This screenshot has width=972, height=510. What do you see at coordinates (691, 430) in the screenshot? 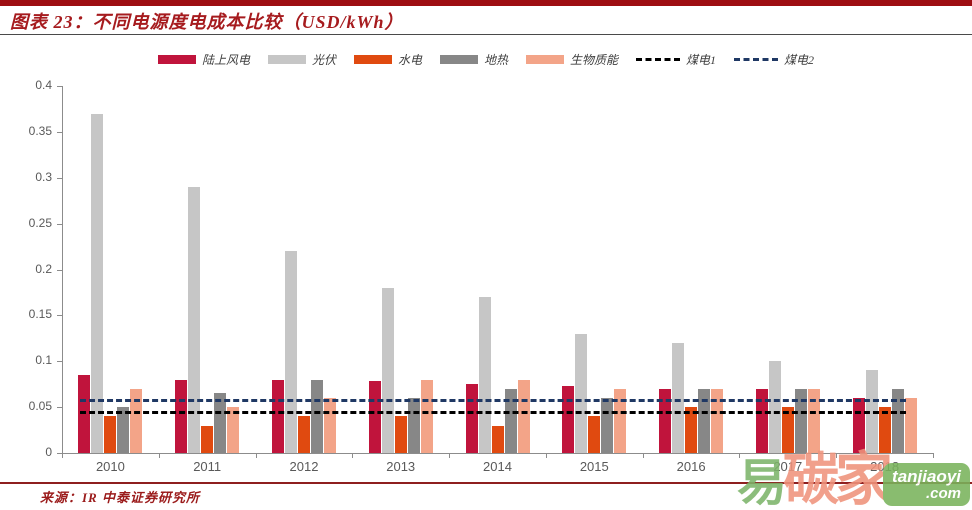
I see `bar-hydro-2016` at bounding box center [691, 430].